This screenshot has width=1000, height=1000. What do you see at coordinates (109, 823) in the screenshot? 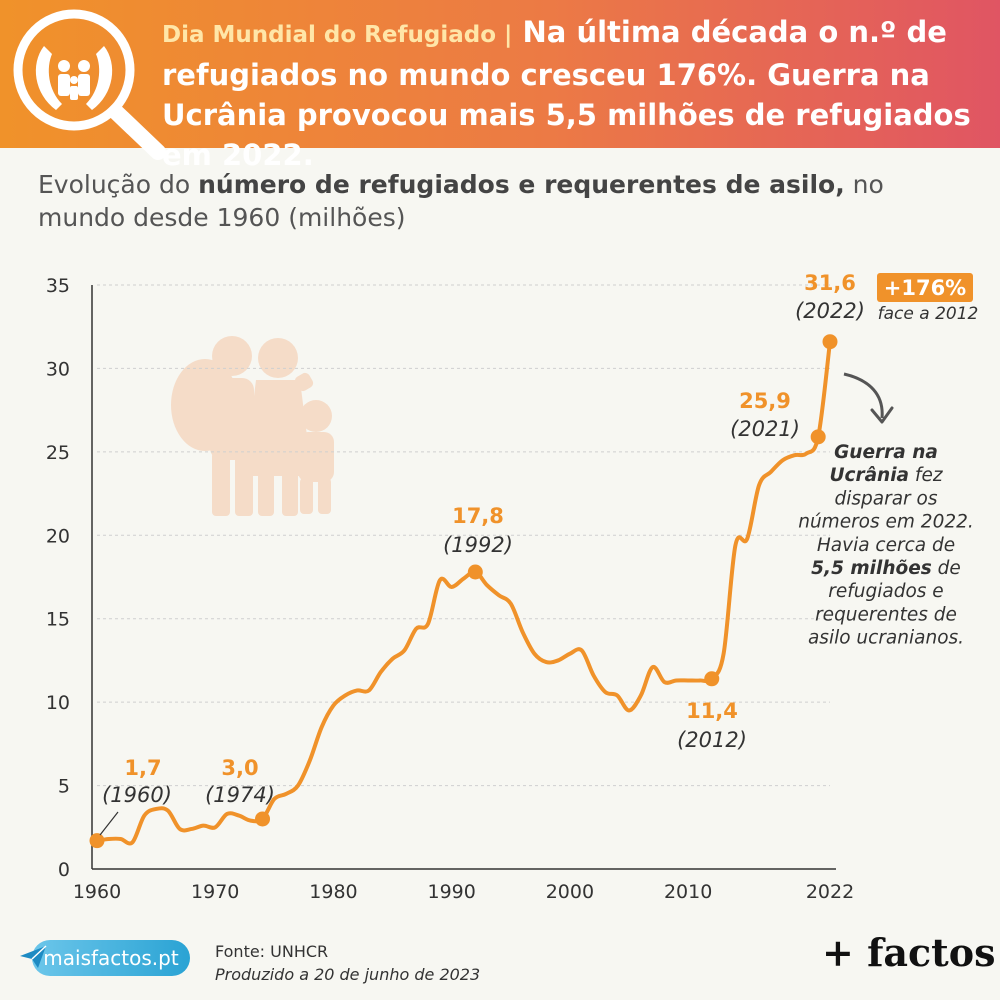
I see `callout-leader` at bounding box center [109, 823].